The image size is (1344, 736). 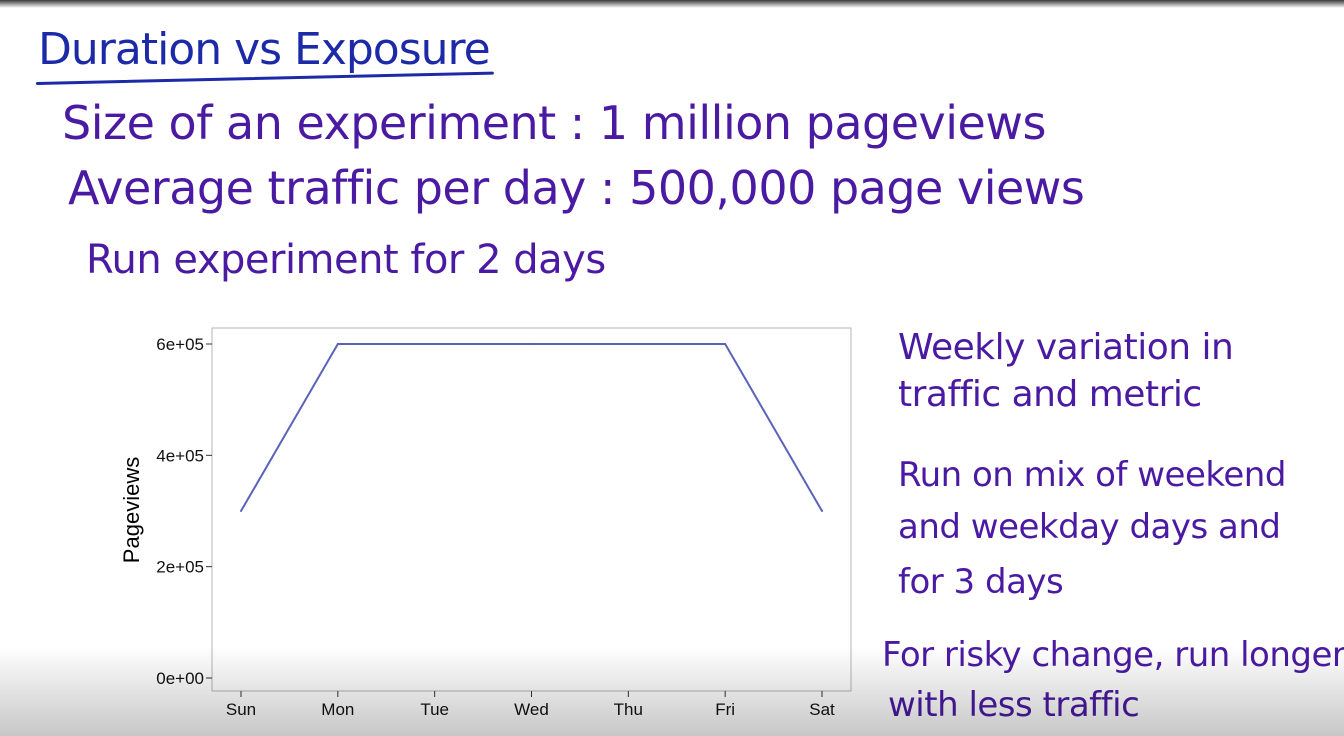 What do you see at coordinates (531, 344) in the screenshot?
I see `data-point-wed` at bounding box center [531, 344].